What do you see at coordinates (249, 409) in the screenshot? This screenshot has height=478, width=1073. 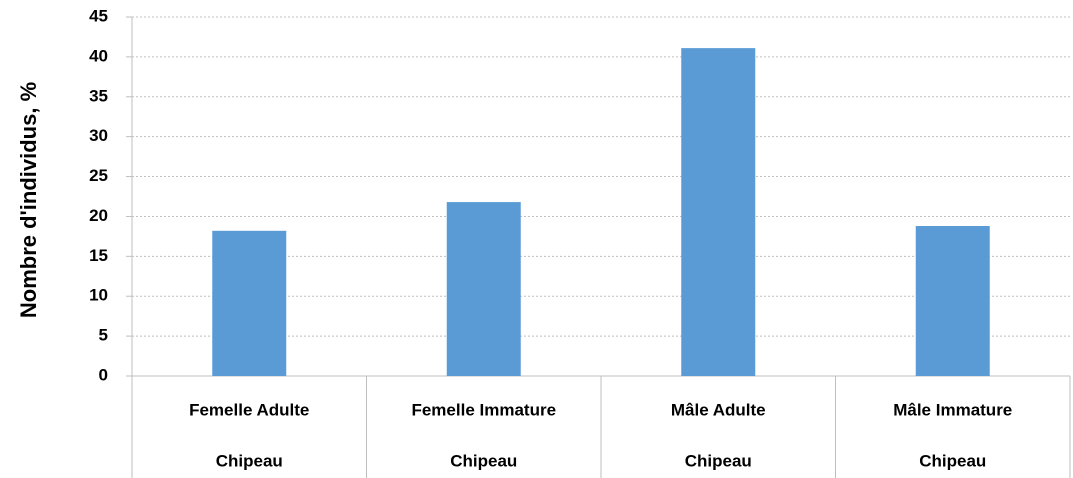 I see `x-tick-label: Femelle Adulte` at bounding box center [249, 409].